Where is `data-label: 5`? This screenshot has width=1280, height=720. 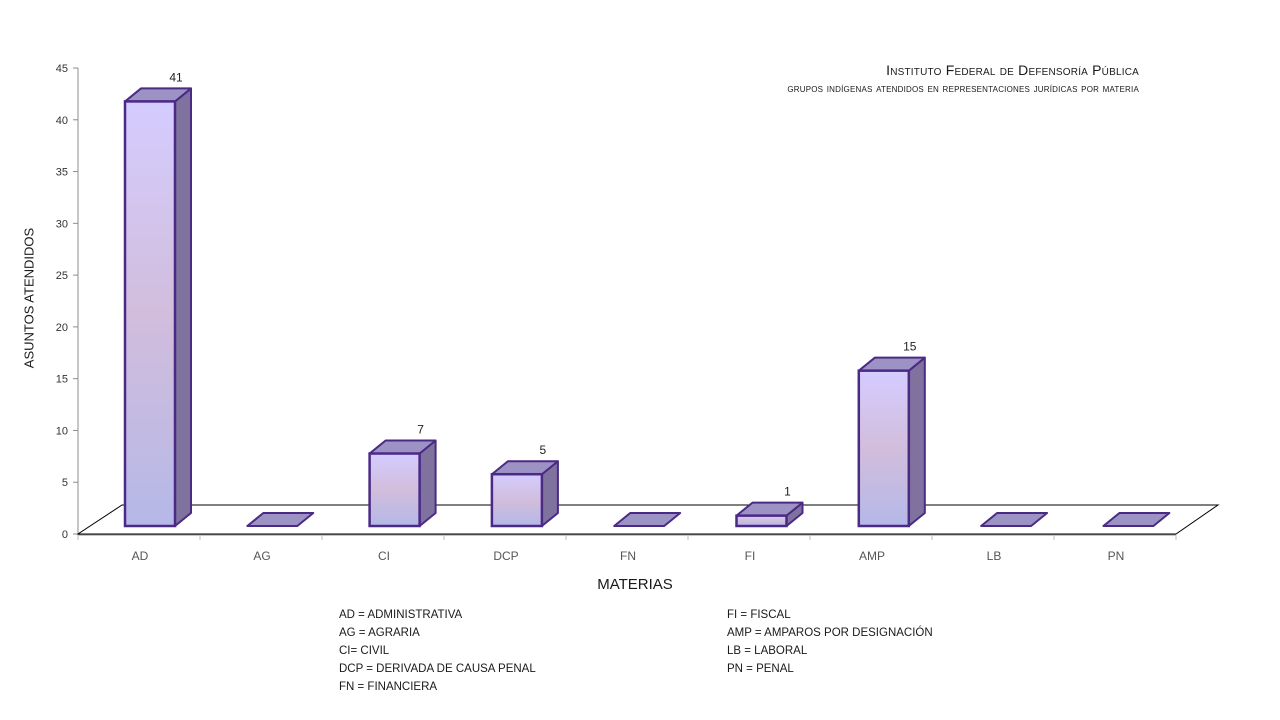
data-label: 5 is located at coordinates (543, 450).